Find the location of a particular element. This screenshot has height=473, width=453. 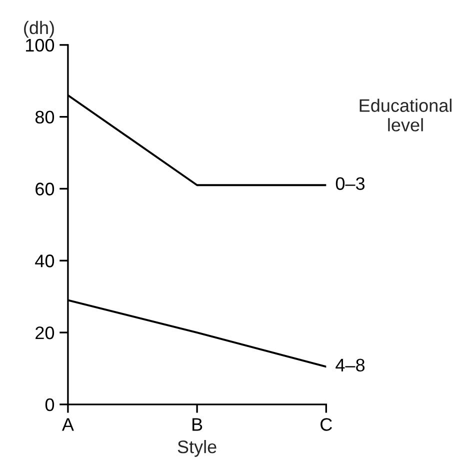

series-label: 0–3 is located at coordinates (350, 183).